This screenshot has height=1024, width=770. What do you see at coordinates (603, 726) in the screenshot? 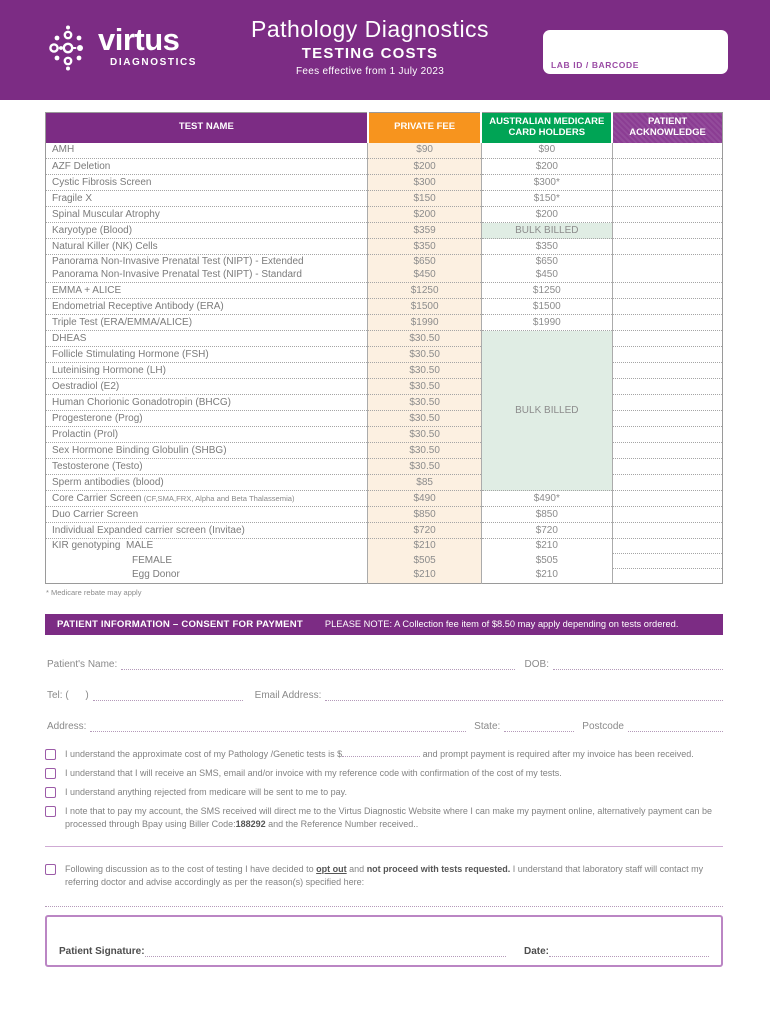
I see `postcode-label: Postcode` at bounding box center [603, 726].